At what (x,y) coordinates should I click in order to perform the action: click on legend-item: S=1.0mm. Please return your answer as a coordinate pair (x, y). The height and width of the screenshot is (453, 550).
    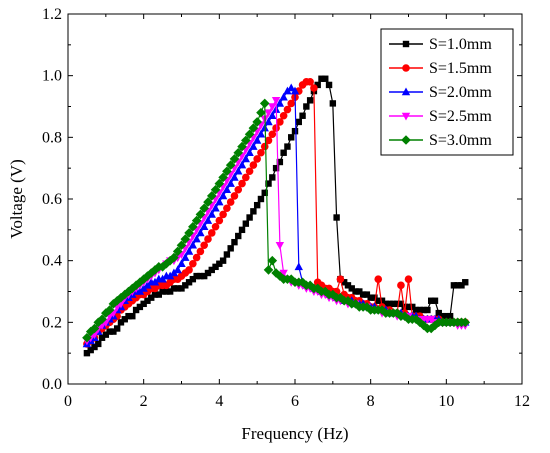
    Looking at the image, I should click on (440, 44).